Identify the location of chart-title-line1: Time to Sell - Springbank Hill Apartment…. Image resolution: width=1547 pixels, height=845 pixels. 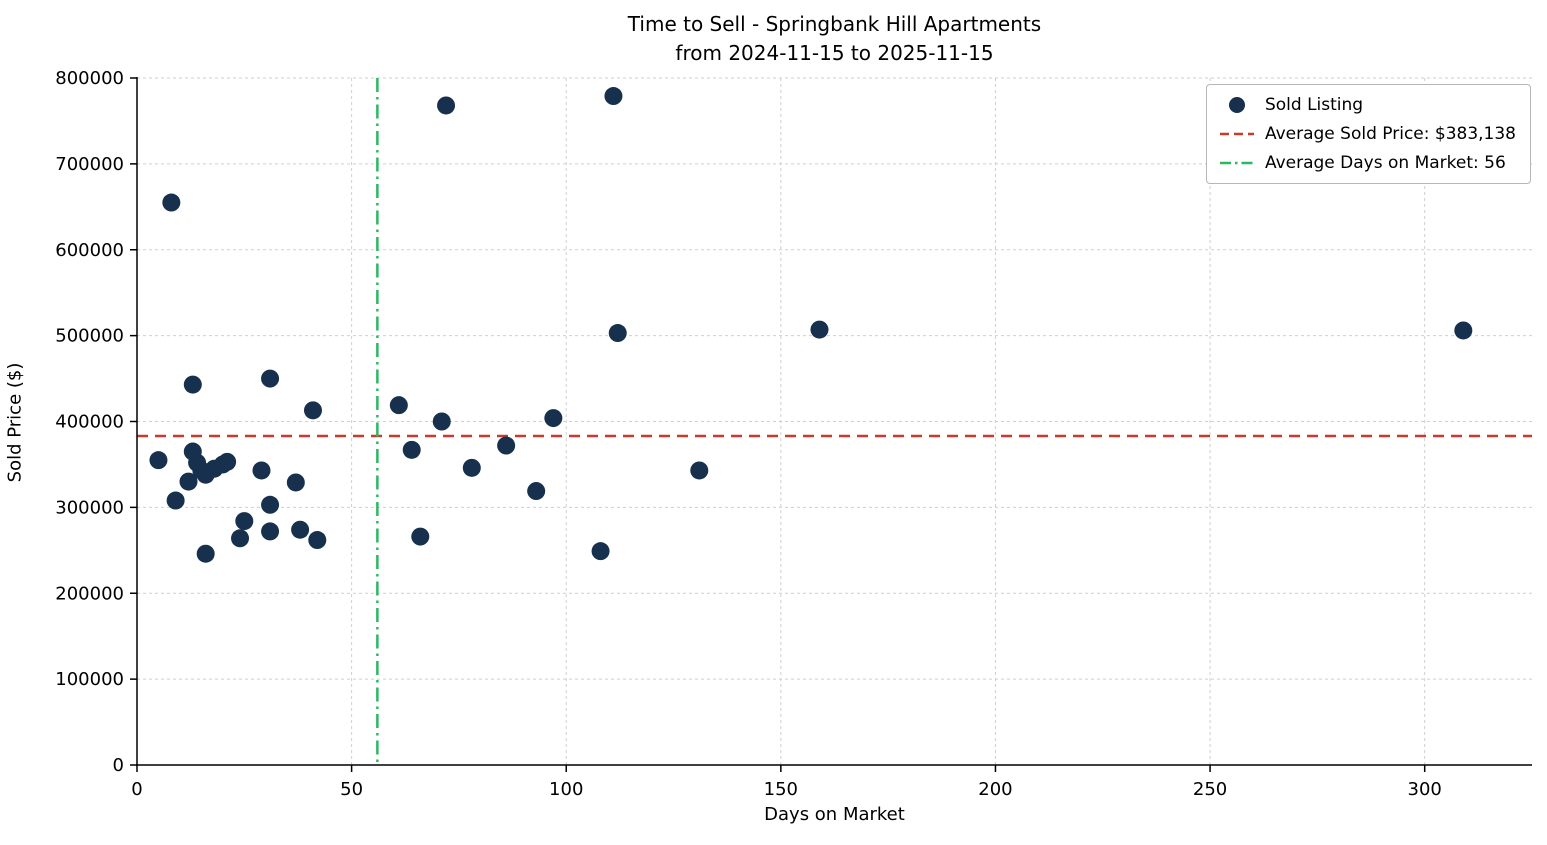
(834, 24).